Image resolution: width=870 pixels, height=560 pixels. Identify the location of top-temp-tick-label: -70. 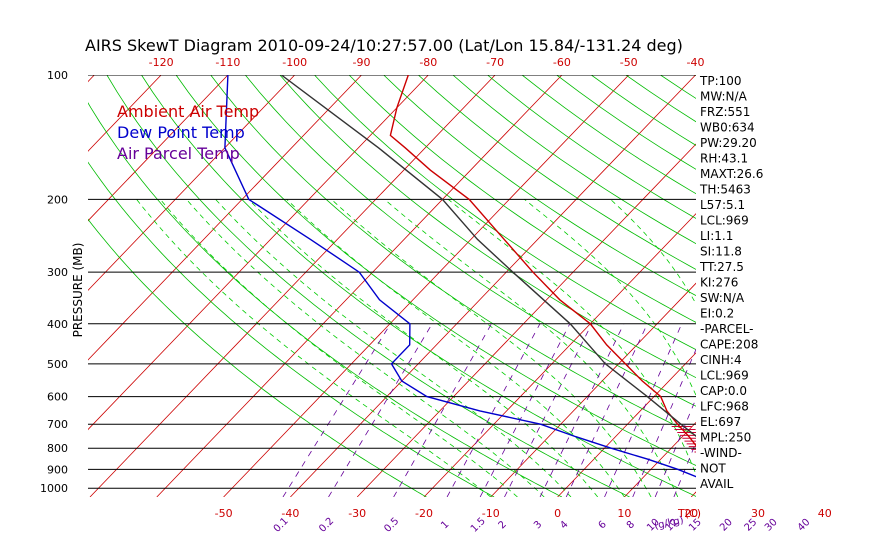
(495, 62).